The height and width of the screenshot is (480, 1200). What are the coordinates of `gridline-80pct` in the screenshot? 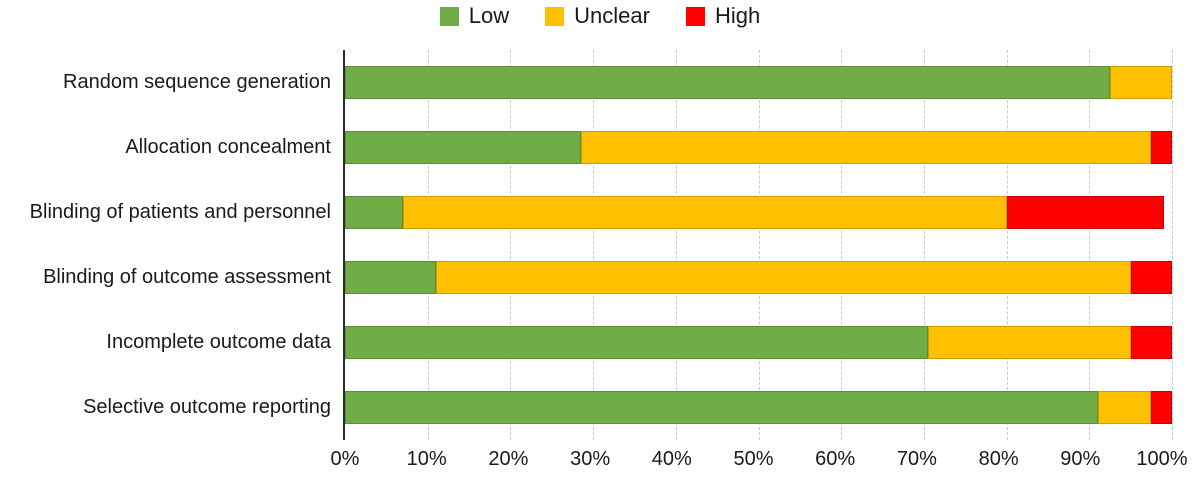 It's located at (1007, 245).